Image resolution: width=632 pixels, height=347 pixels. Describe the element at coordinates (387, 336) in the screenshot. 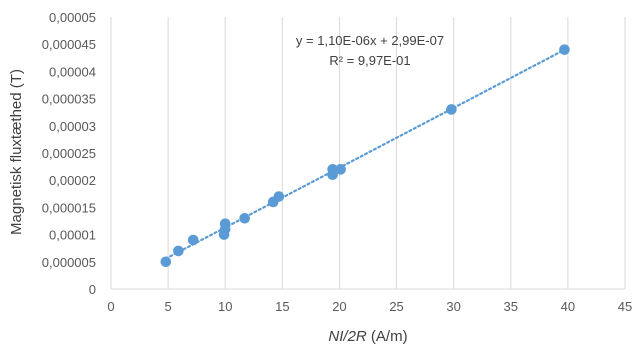

I see `x-axis-title-unit: (A/m)` at that location.